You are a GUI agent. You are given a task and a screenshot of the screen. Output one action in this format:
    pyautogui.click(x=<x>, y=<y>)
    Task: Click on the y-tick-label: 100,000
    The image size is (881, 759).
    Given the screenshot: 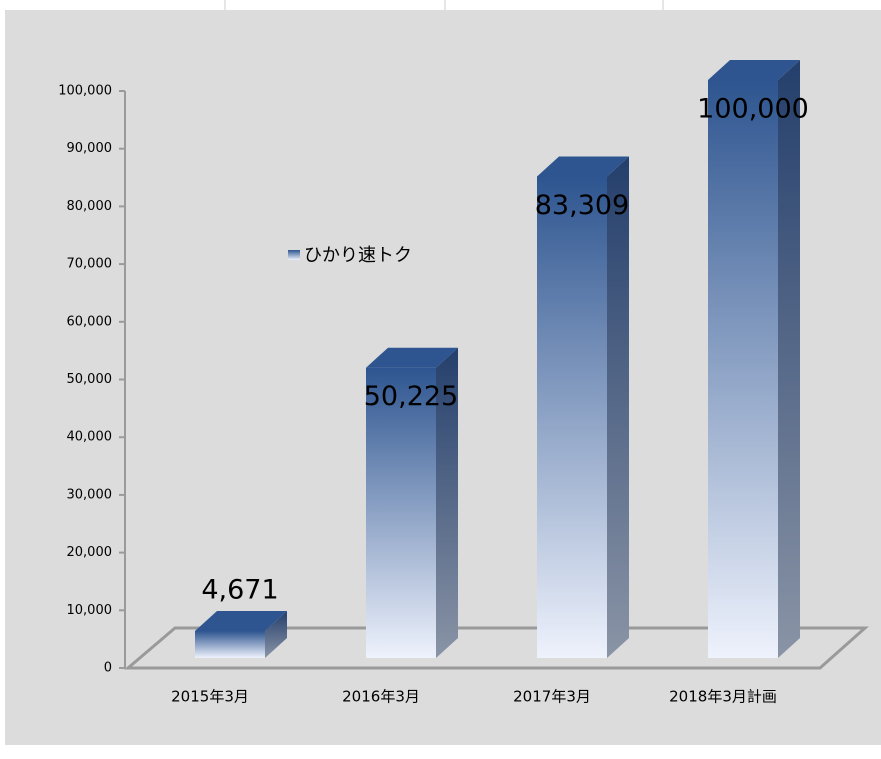 What is the action you would take?
    pyautogui.click(x=85, y=91)
    